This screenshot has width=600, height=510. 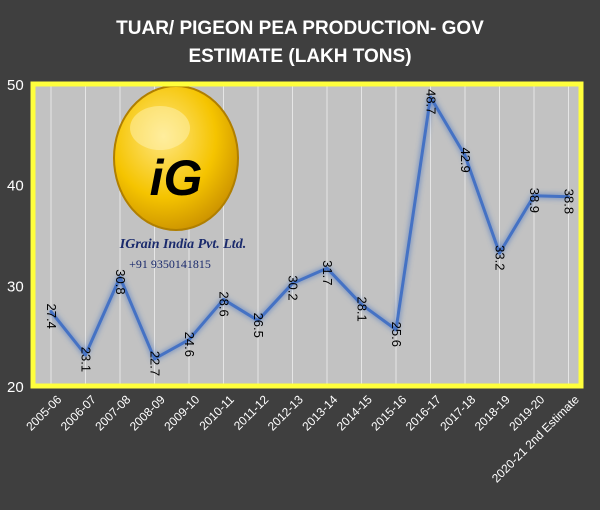 What do you see at coordinates (78, 412) in the screenshot?
I see `x-tick-label: 2006-07` at bounding box center [78, 412].